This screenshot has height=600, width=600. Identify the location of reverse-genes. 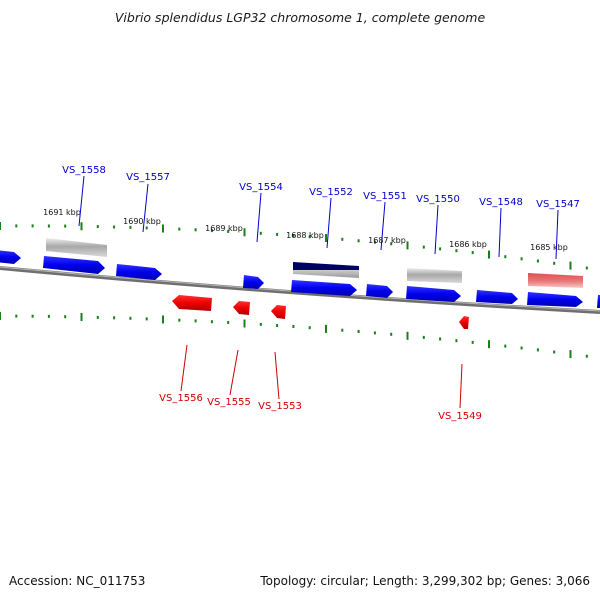
(320, 312).